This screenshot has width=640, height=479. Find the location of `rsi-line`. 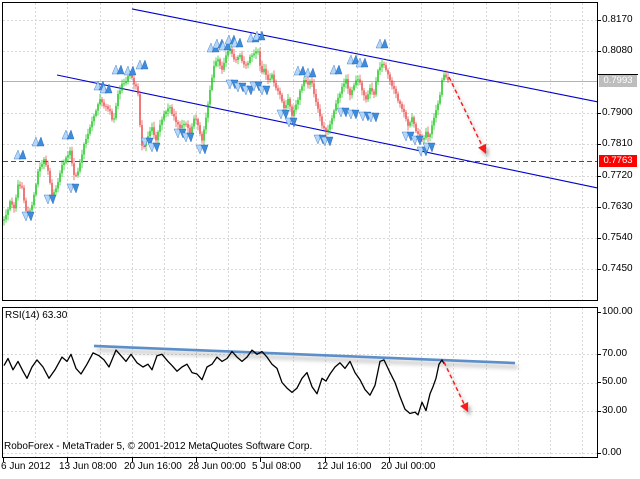

rsi-line is located at coordinates (224, 382).